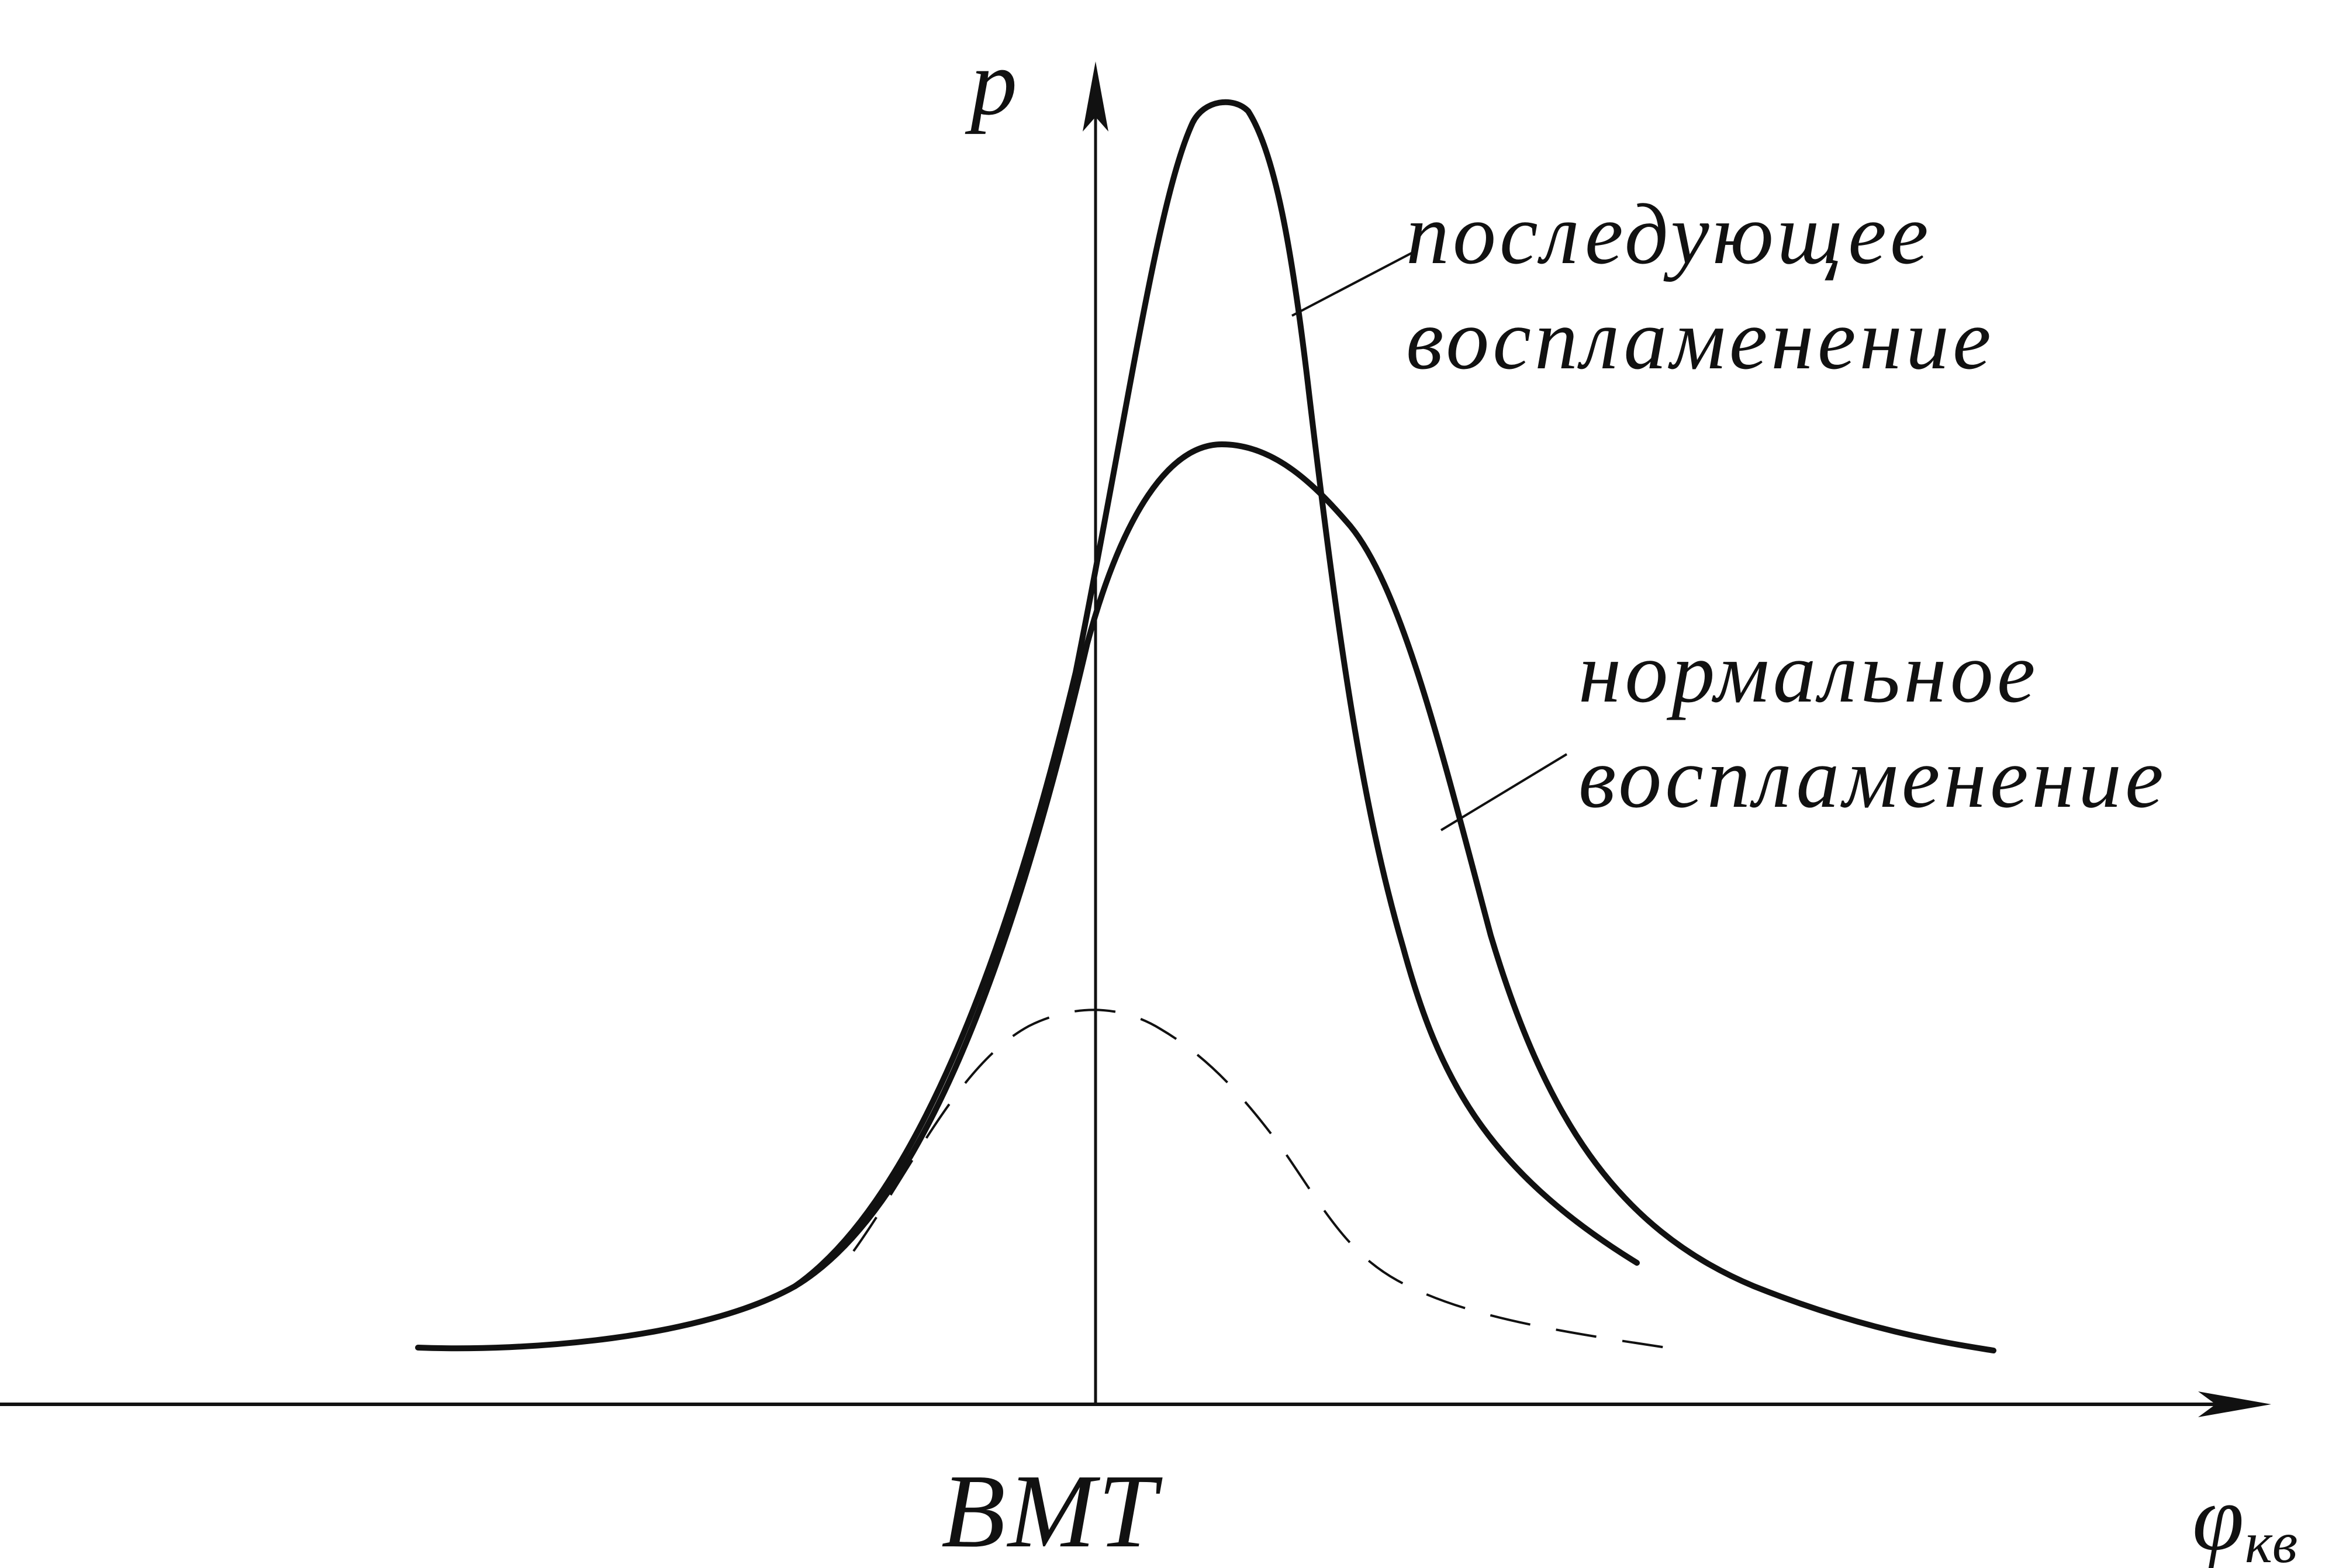 The height and width of the screenshot is (1568, 2339). Describe the element at coordinates (1353, 284) in the screenshot. I see `leader-line-late` at that location.